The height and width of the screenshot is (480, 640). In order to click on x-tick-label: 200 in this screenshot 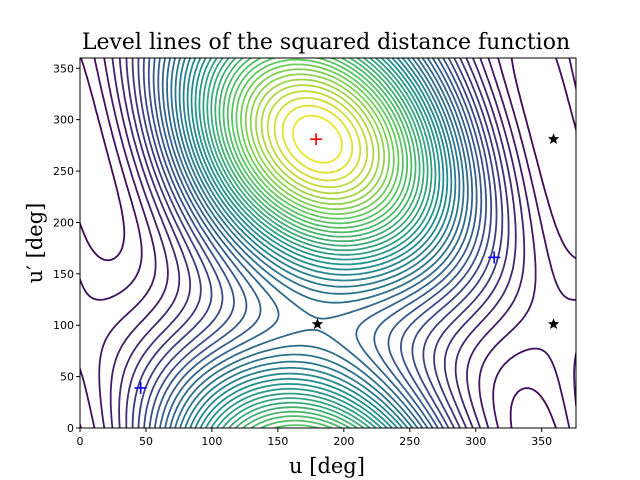, I will do `click(343, 441)`.